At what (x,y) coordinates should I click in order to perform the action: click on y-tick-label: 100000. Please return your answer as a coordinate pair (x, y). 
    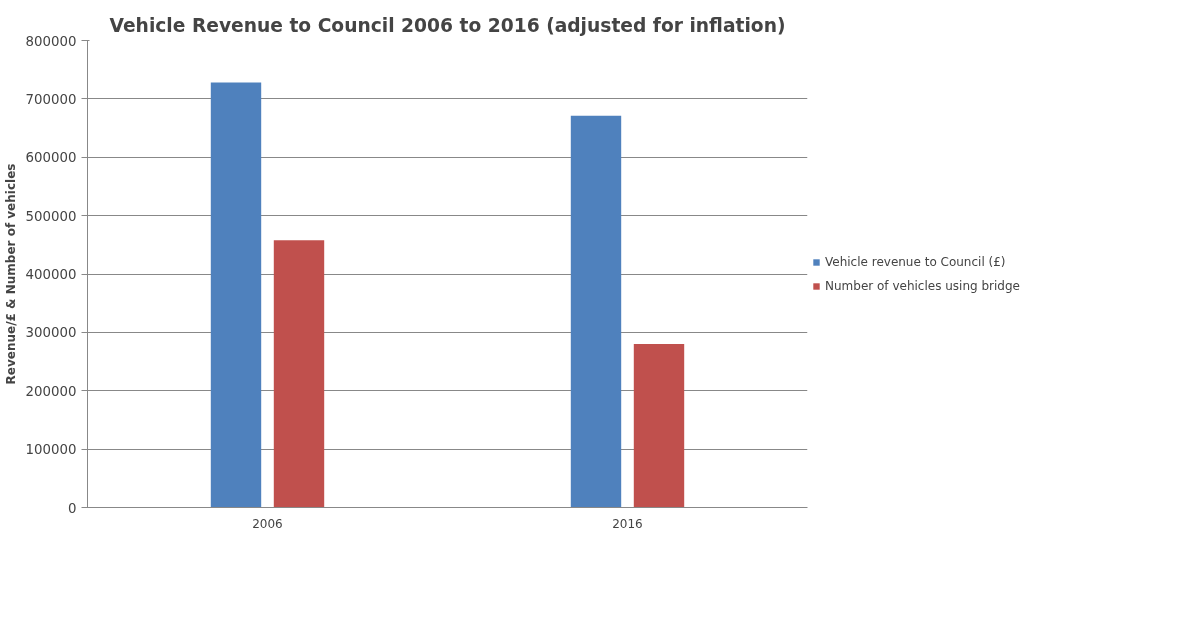
    Looking at the image, I should click on (51, 450).